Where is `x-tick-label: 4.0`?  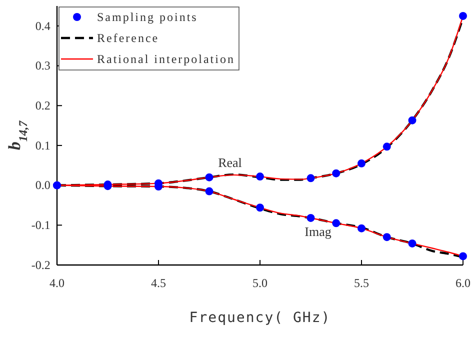 x-tick-label: 4.0 is located at coordinates (57, 283).